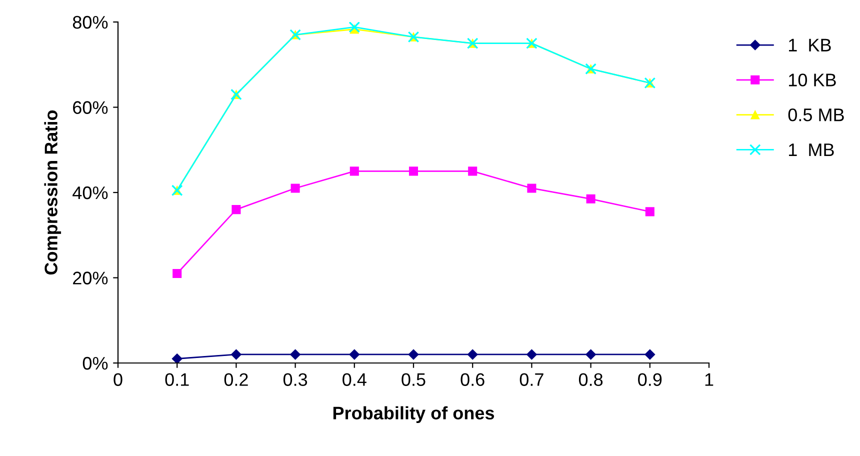  What do you see at coordinates (810, 45) in the screenshot?
I see `legend-label: 1 KB` at bounding box center [810, 45].